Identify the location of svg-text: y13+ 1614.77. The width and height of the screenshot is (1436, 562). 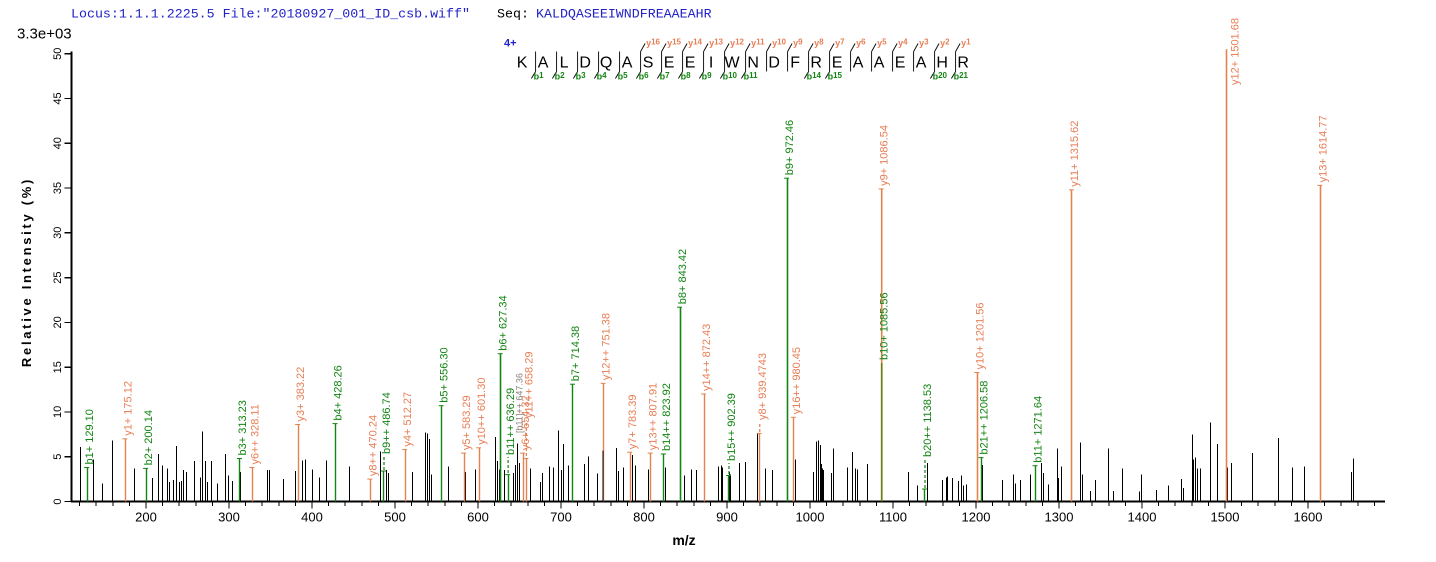
(1323, 148).